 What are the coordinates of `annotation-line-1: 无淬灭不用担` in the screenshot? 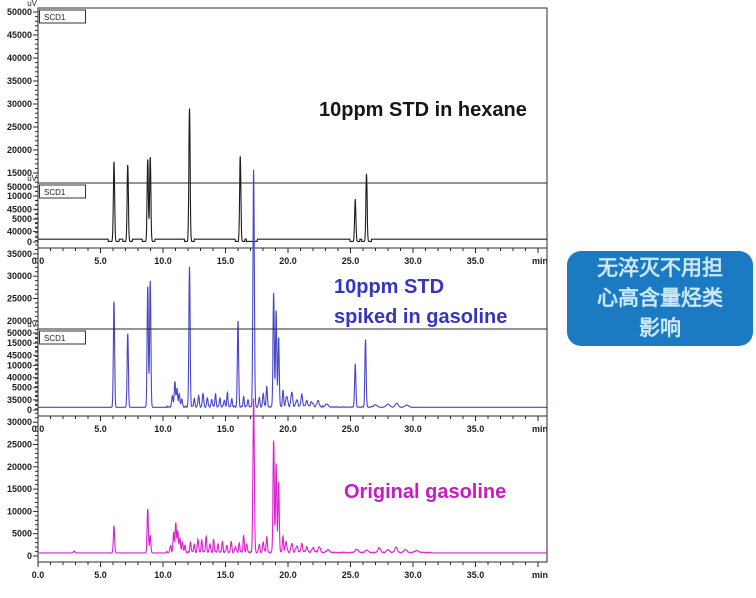 It's located at (660, 268).